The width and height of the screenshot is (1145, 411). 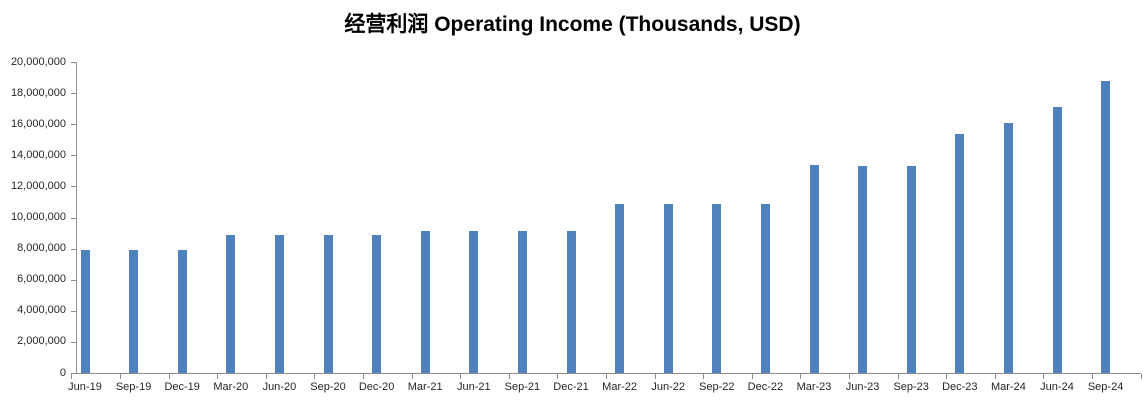 I want to click on y-tick-label: 8,000,000, so click(x=41, y=248).